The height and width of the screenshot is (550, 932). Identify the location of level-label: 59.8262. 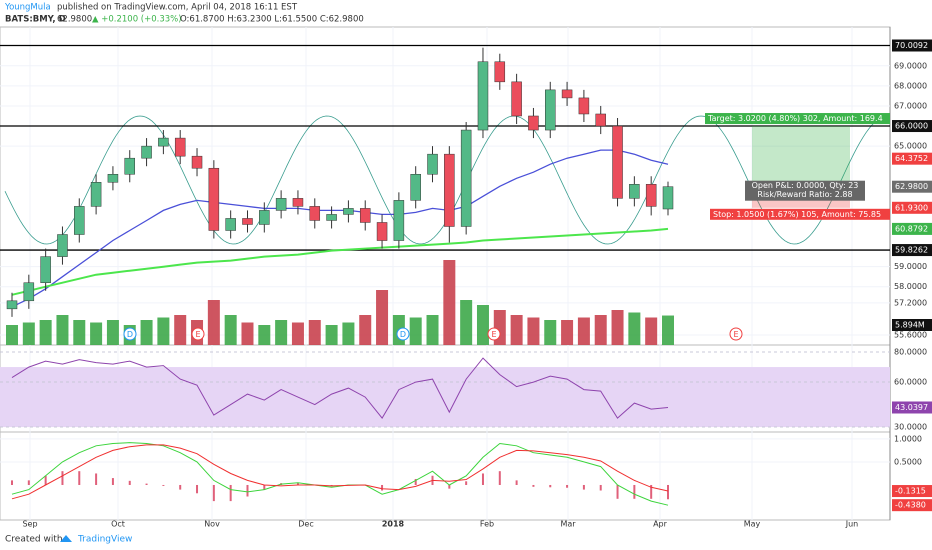
(911, 250).